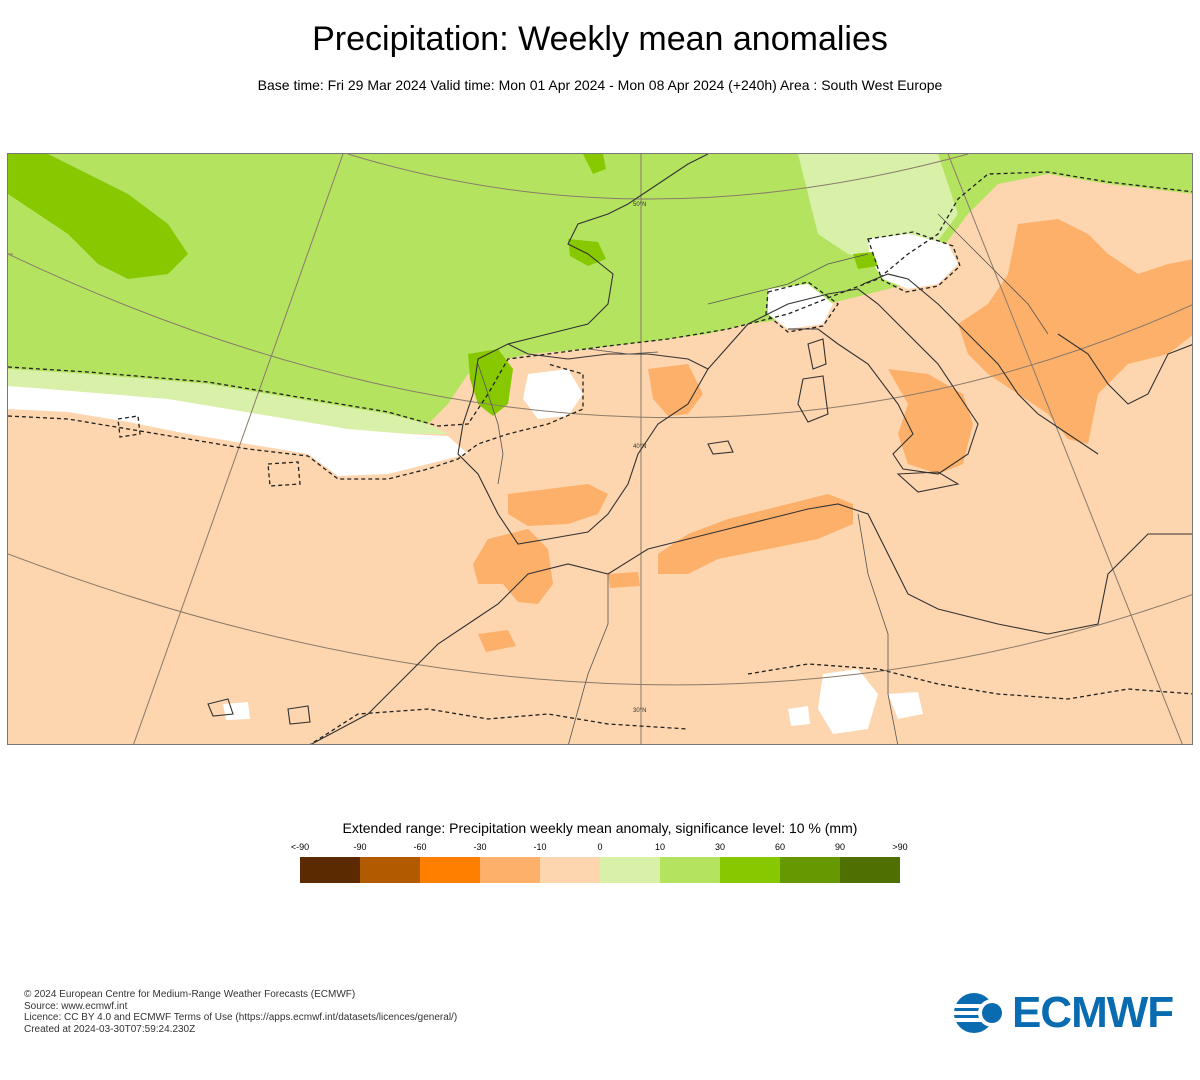  Describe the element at coordinates (639, 205) in the screenshot. I see `lat-label-50: 50°N` at that location.